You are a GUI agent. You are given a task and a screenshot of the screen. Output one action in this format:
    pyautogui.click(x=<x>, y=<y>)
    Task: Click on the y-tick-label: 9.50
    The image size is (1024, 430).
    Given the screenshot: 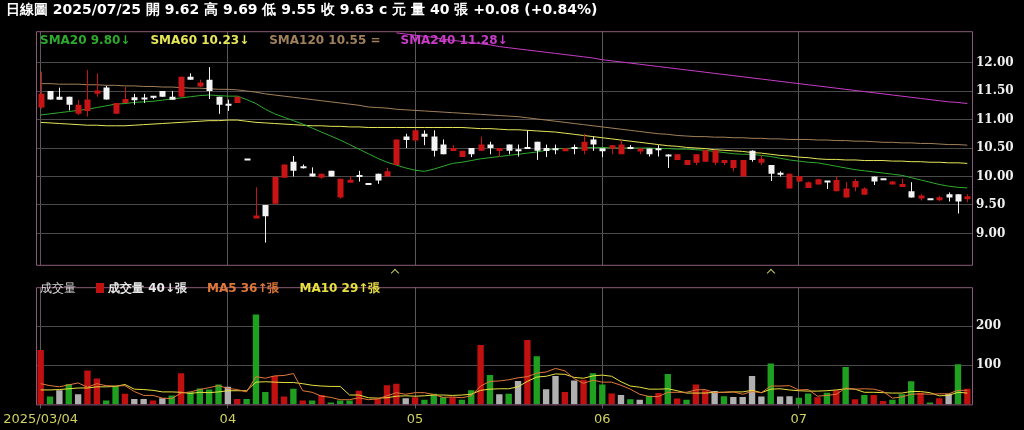 What is the action you would take?
    pyautogui.click(x=991, y=204)
    